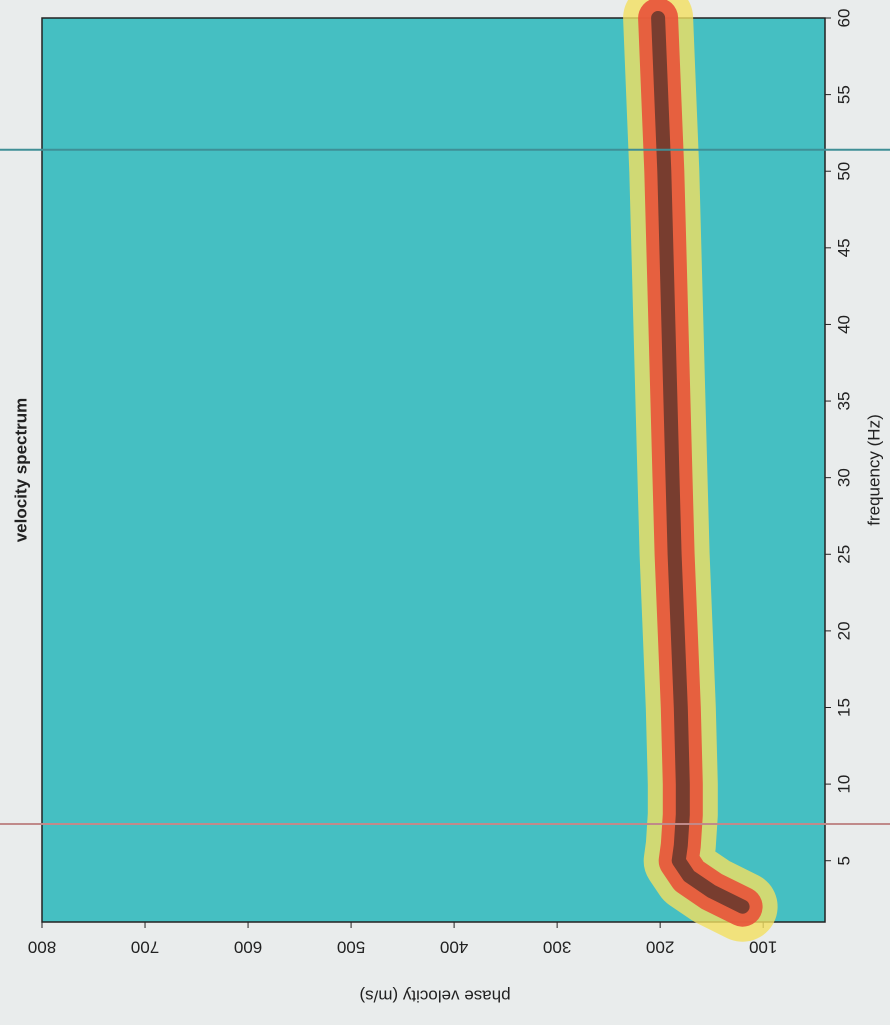  What do you see at coordinates (351, 947) in the screenshot?
I see `y-tick-label: 500` at bounding box center [351, 947].